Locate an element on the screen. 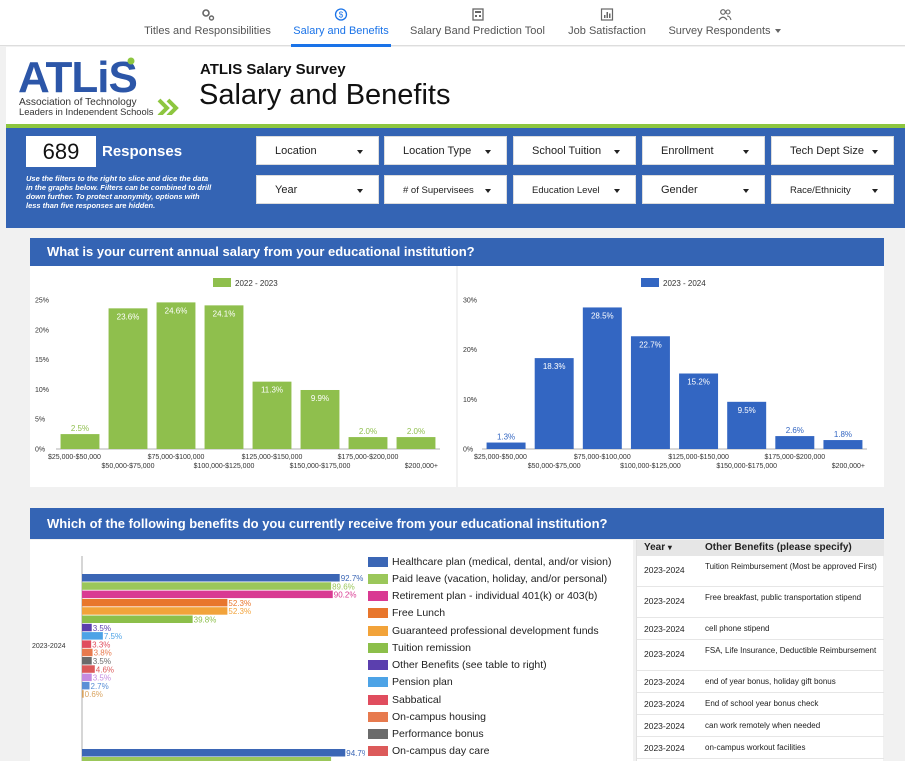 The image size is (905, 761). legend-label: 2023 - 2024 is located at coordinates (684, 283).